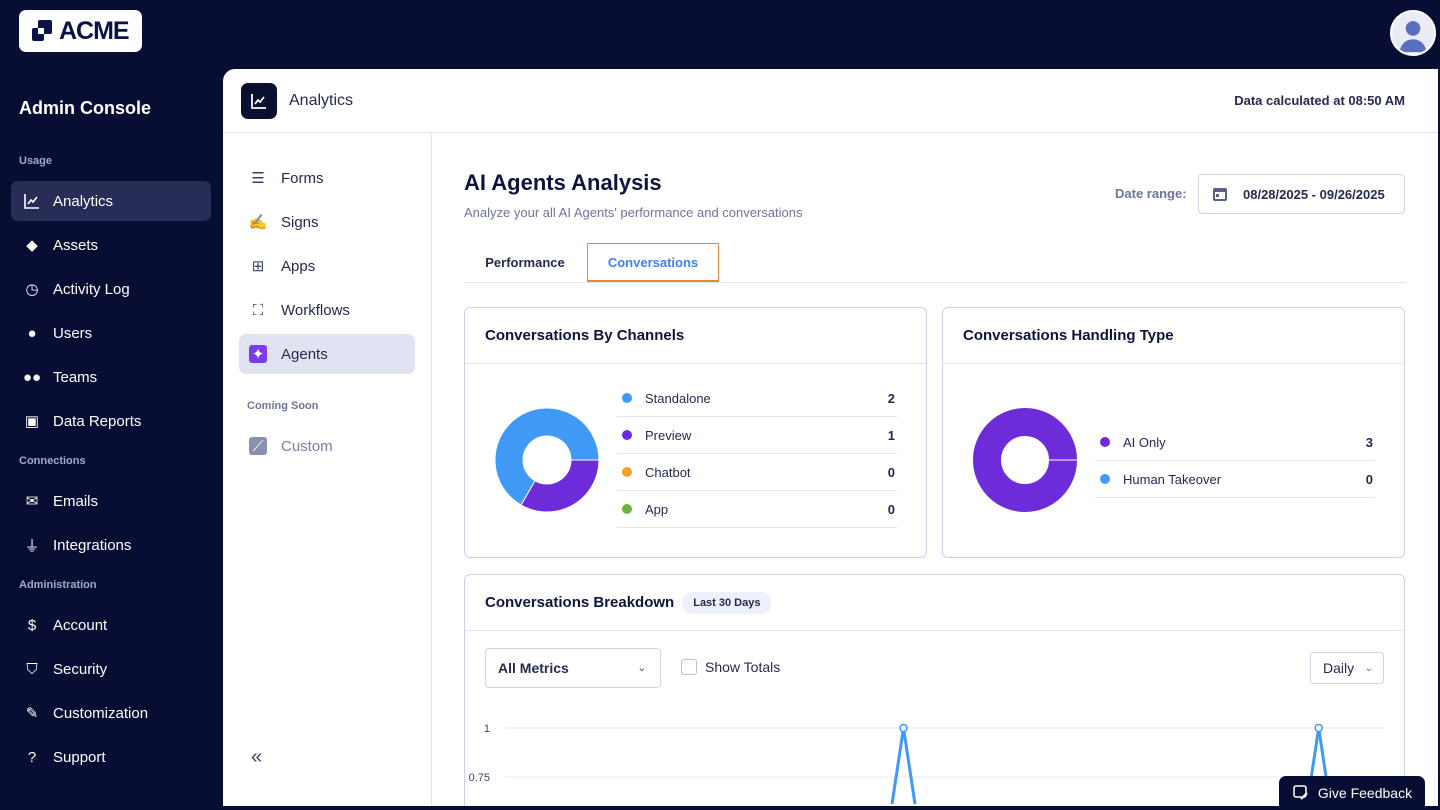  What do you see at coordinates (891, 509) in the screenshot?
I see `legend-value: 0` at bounding box center [891, 509].